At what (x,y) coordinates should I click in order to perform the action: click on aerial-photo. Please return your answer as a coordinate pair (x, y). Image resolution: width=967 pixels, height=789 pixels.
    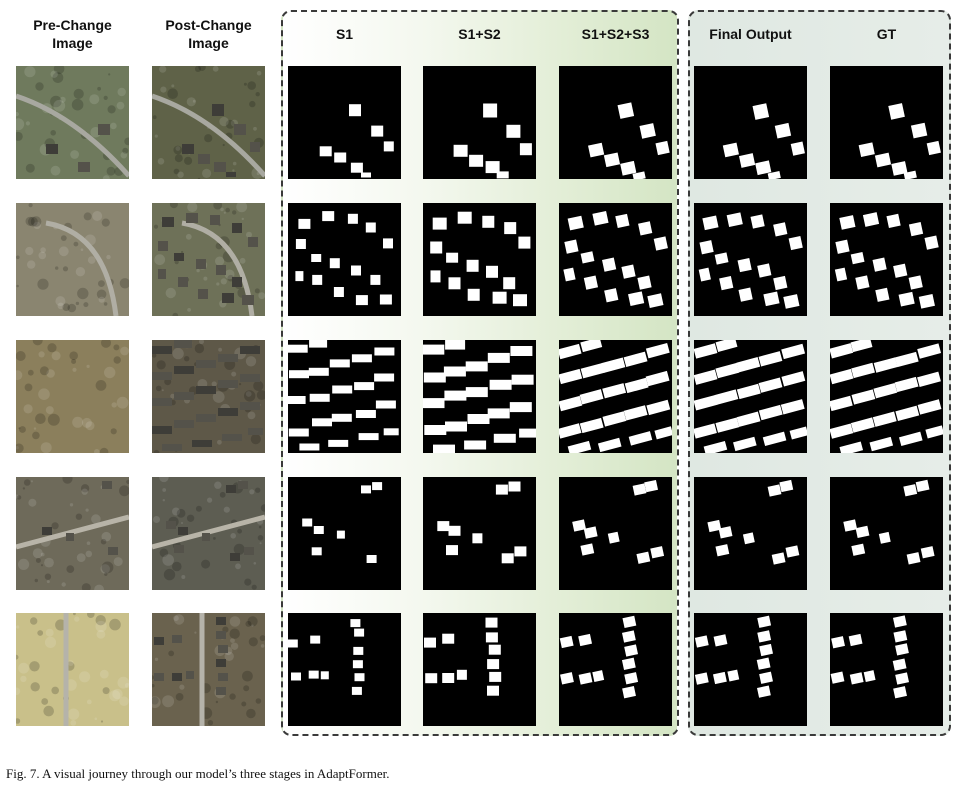
    Looking at the image, I should click on (72, 396).